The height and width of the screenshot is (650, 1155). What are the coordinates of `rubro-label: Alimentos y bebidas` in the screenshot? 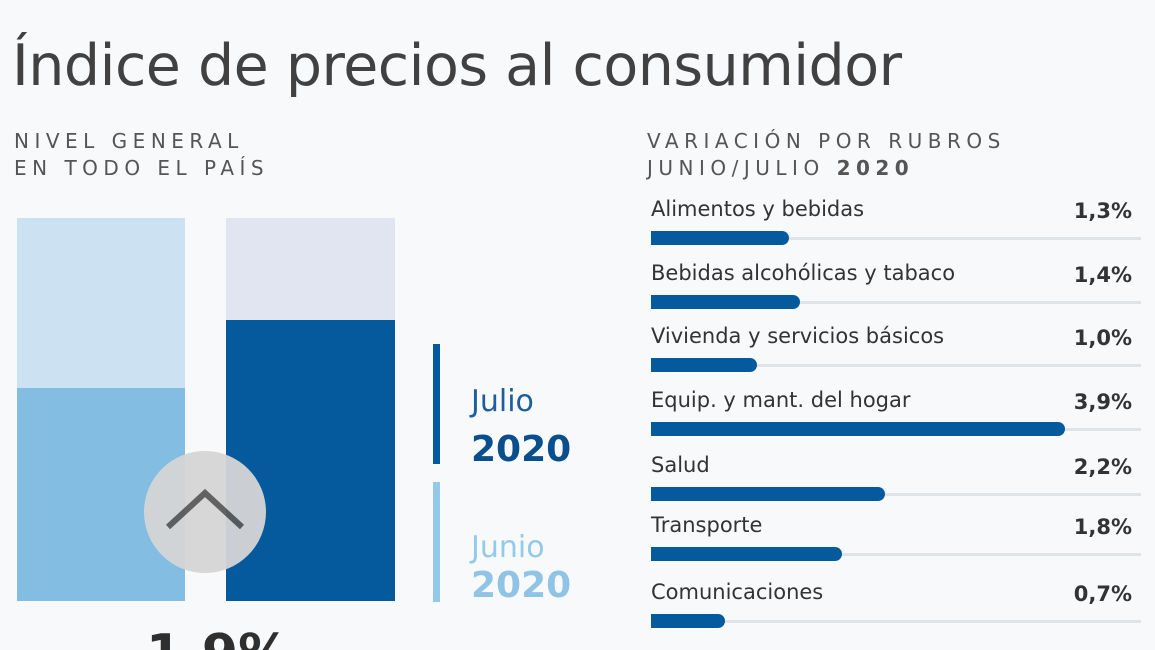 It's located at (758, 209).